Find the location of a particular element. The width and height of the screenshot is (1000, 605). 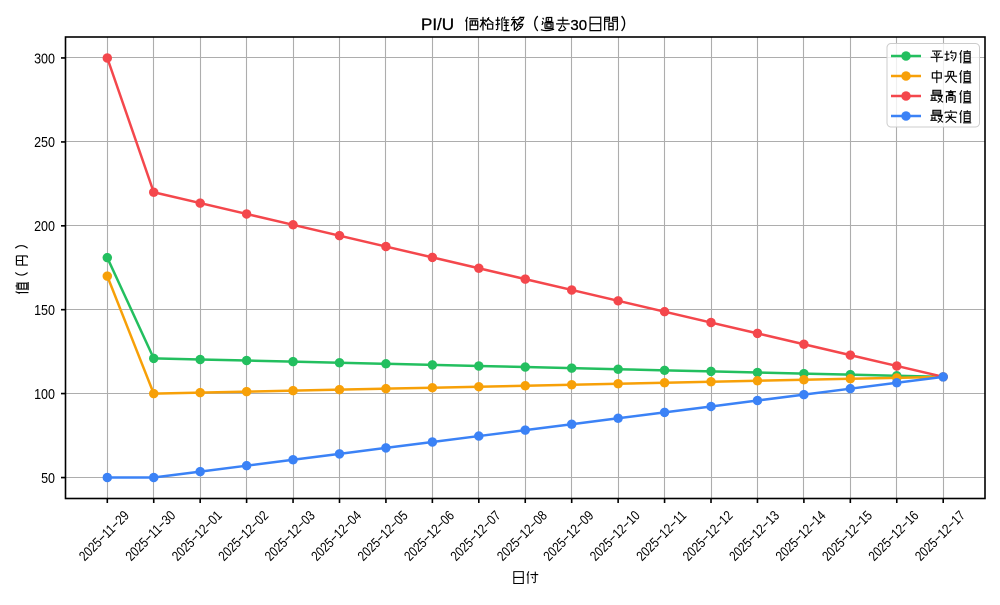

svg-text: 30 is located at coordinates (578, 25).